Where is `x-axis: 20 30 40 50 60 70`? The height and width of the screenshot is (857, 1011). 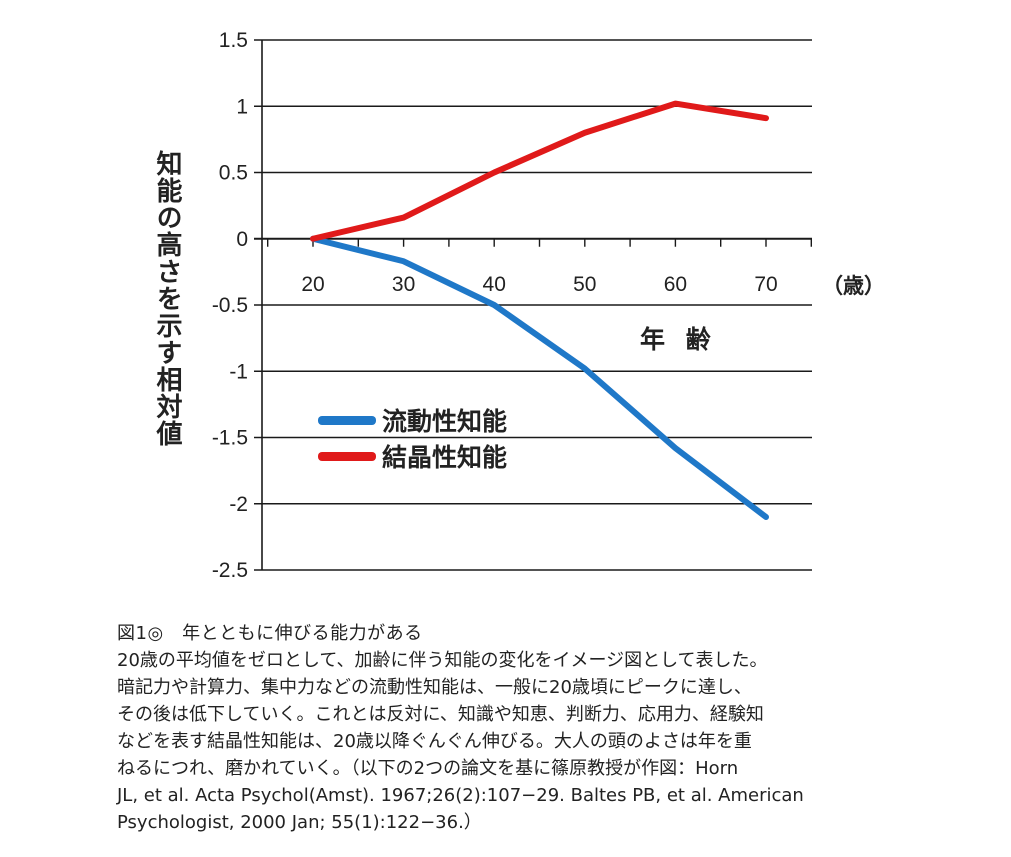
x-axis: 20 30 40 50 60 70 is located at coordinates (539, 267).